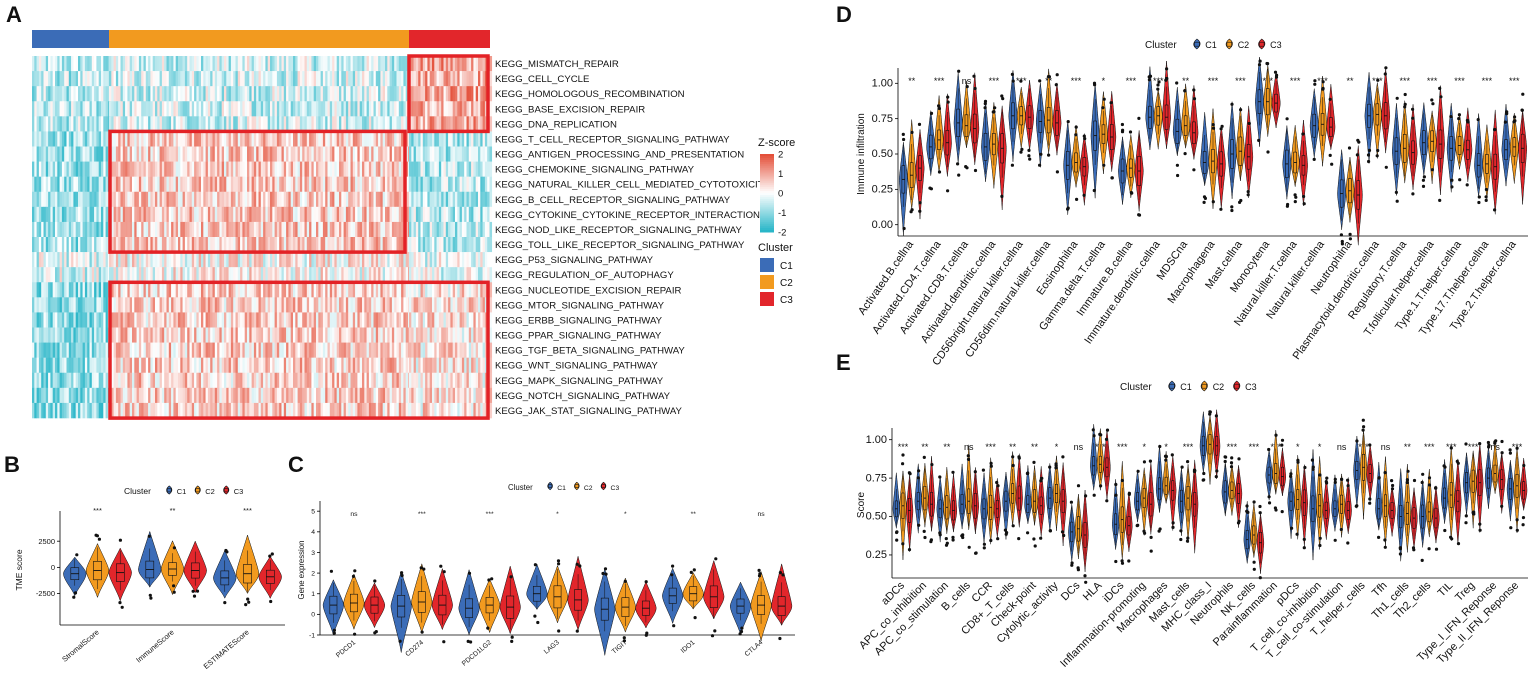 Image resolution: width=1533 pixels, height=698 pixels. What do you see at coordinates (767, 206) in the screenshot?
I see `zscore-gradient-step` at bounding box center [767, 206].